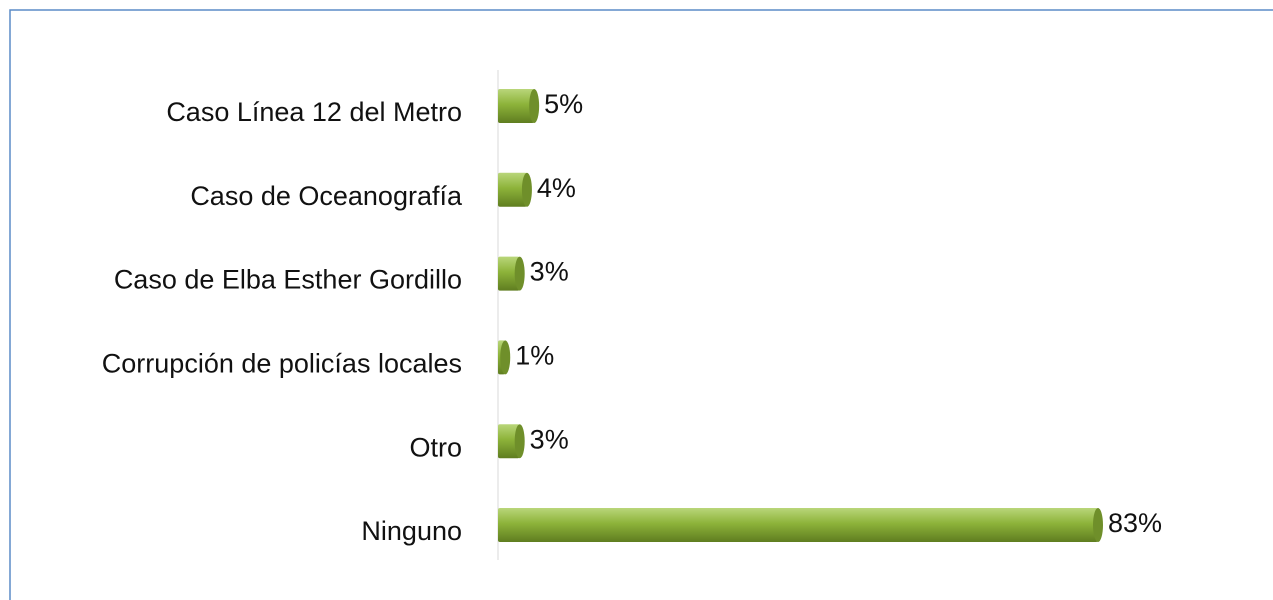 The image size is (1273, 600). I want to click on category-label: Otro, so click(435, 447).